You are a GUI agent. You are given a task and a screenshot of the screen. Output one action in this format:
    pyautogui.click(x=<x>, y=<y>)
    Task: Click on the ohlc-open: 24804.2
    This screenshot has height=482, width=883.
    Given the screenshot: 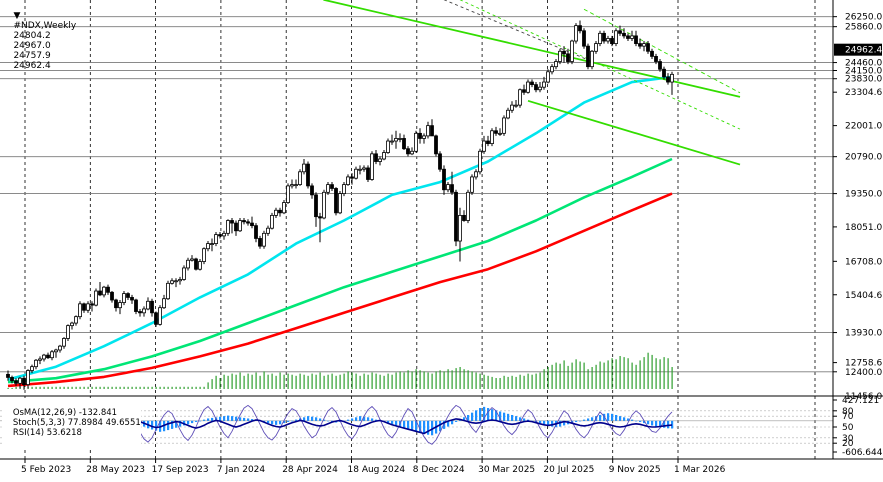 What is the action you would take?
    pyautogui.click(x=32, y=36)
    